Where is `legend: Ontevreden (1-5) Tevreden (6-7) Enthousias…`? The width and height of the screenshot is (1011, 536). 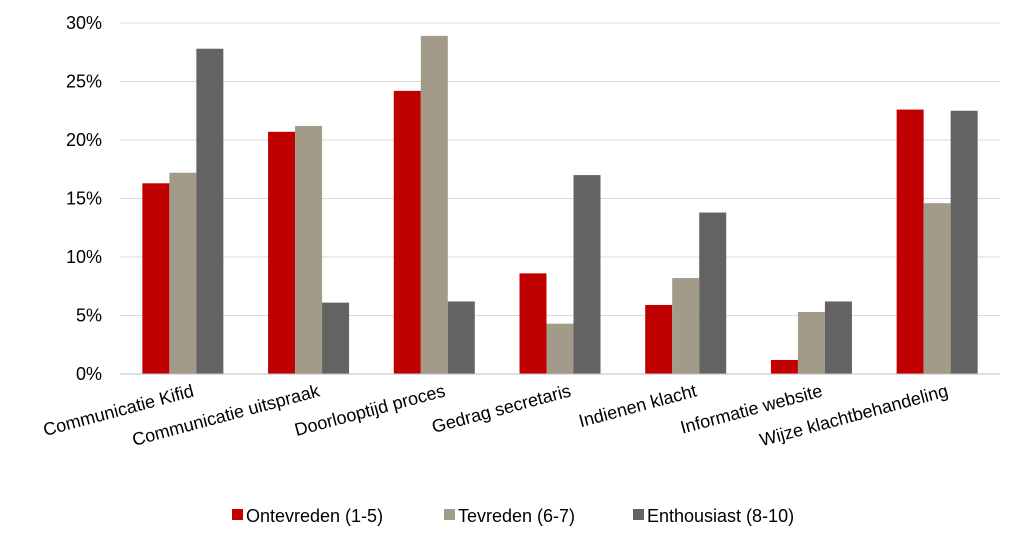
legend: Ontevreden (1-5) Tevreden (6-7) Enthousias… is located at coordinates (513, 516).